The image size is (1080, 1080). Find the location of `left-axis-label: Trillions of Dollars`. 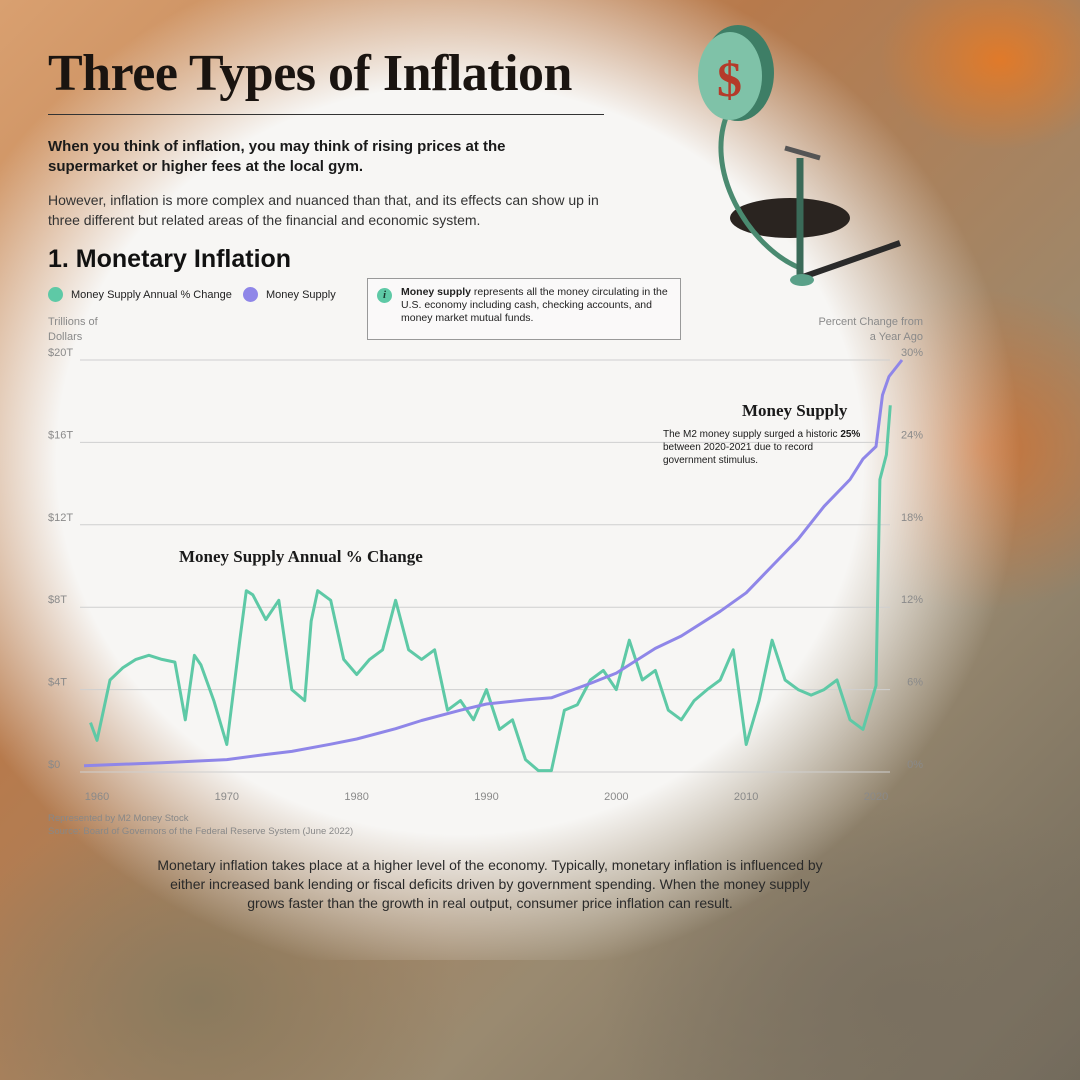

left-axis-label: Trillions of Dollars is located at coordinates (73, 329).